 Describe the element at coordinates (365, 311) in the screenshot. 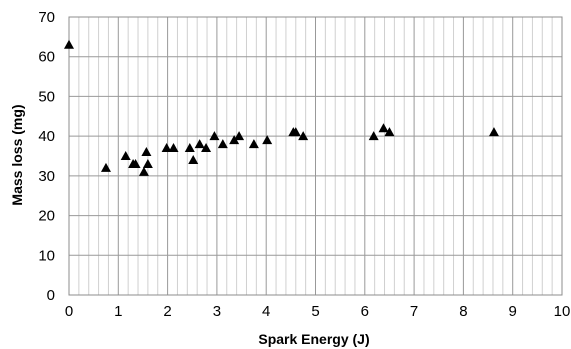

I see `x-tick-label: 6` at that location.